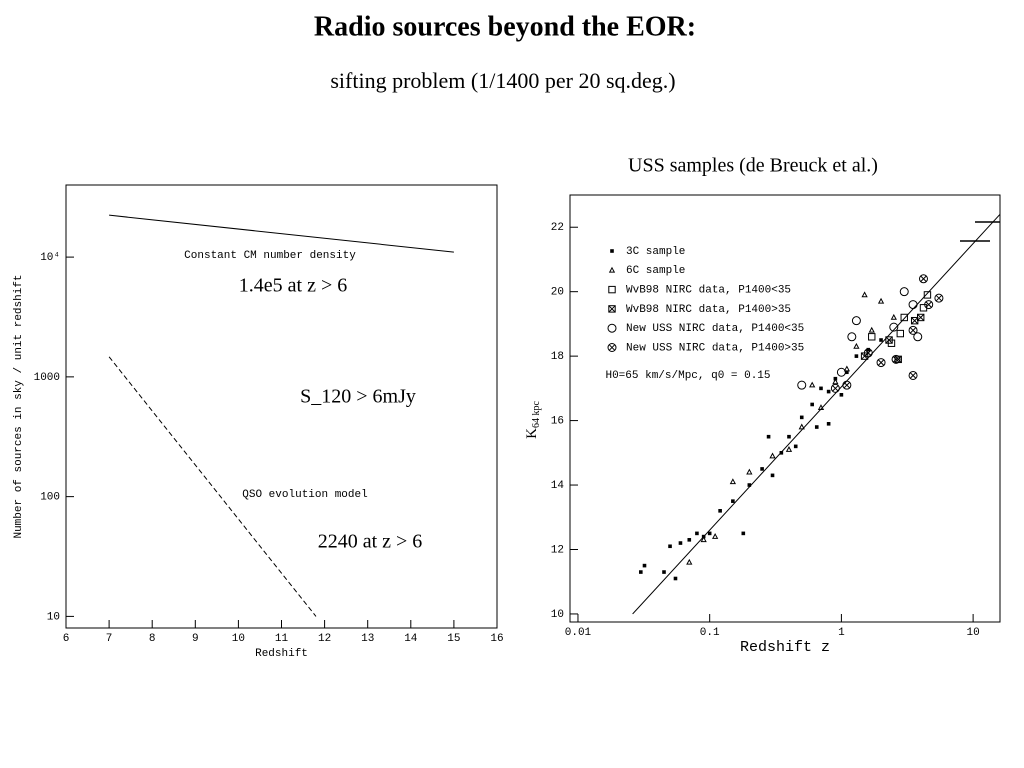  Describe the element at coordinates (50, 498) in the screenshot. I see `y-tick-label: 100` at that location.